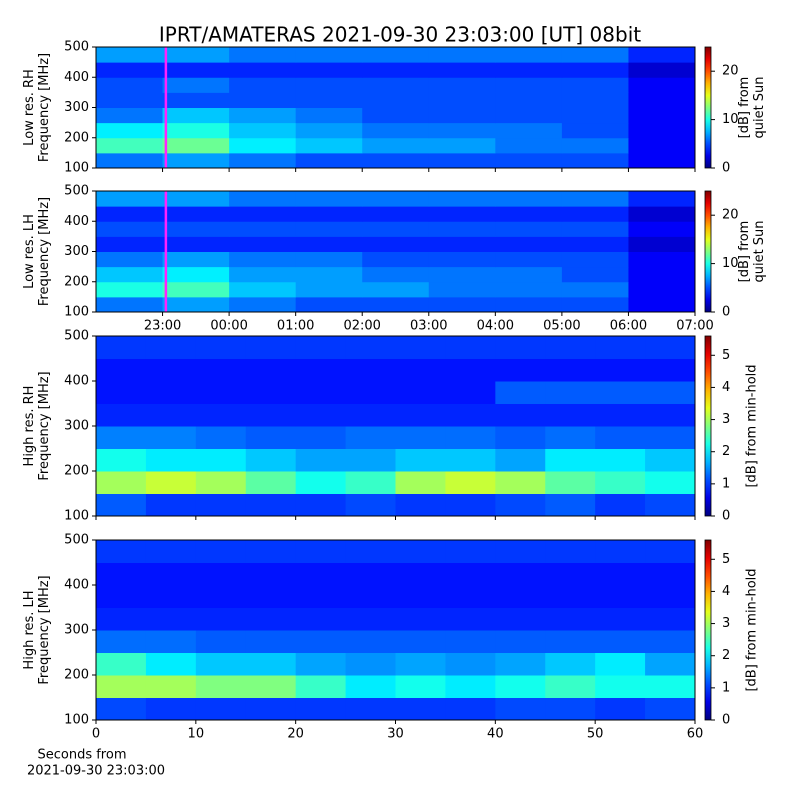 The height and width of the screenshot is (800, 800). Describe the element at coordinates (730, 263) in the screenshot. I see `colorbar-tick-label: 10` at that location.